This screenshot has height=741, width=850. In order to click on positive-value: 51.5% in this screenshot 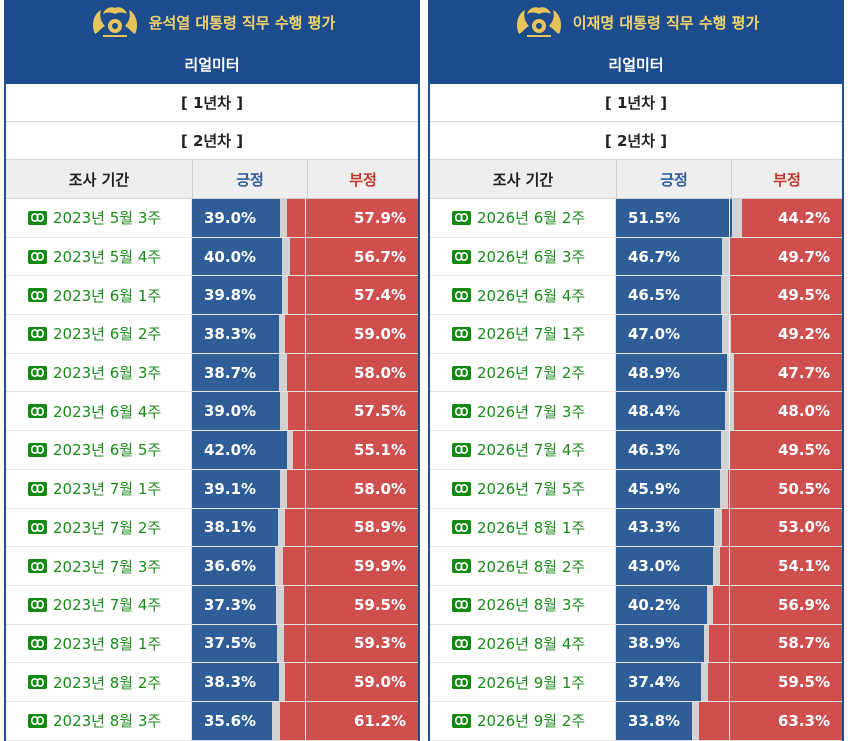, I will do `click(654, 217)`.